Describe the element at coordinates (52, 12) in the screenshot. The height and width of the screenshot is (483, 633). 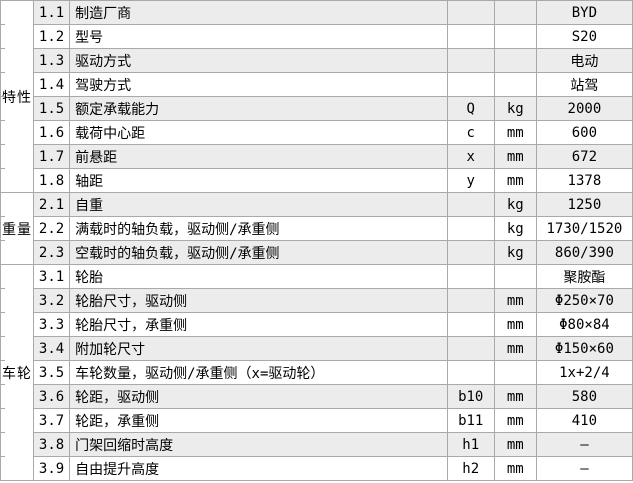
I see `row-number-cell: 1.1` at that location.